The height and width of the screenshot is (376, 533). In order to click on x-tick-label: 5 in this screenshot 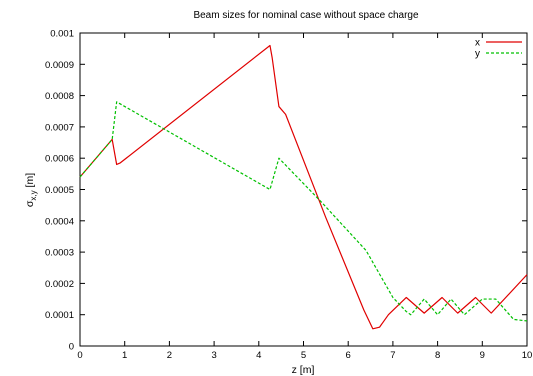, I will do `click(303, 355)`.